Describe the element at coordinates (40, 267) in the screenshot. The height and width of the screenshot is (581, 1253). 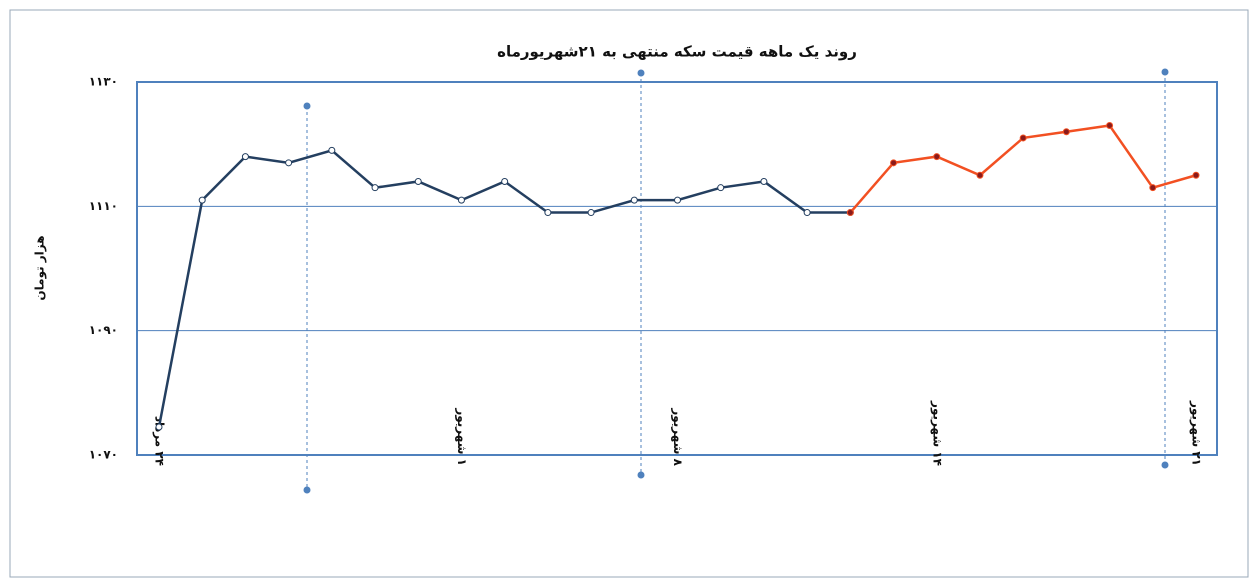
I see `y-axis-label: هزار تومان` at that location.